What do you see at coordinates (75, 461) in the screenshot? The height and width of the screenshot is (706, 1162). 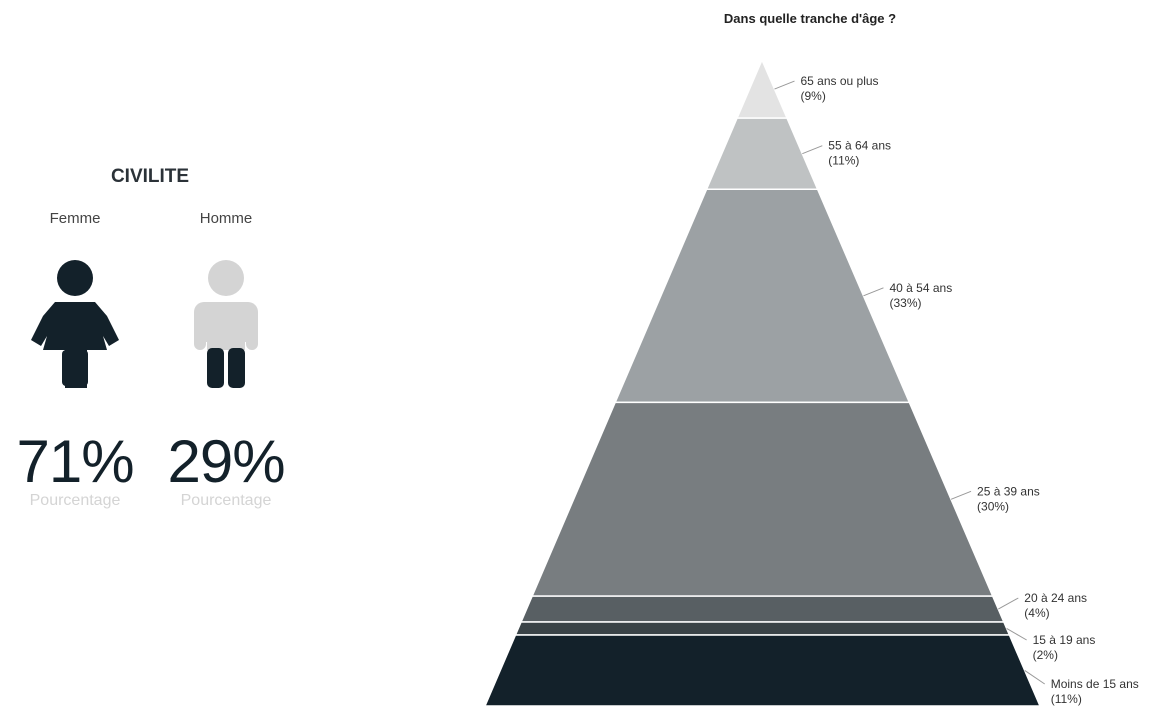 I see `femme-percentage: 71%` at bounding box center [75, 461].